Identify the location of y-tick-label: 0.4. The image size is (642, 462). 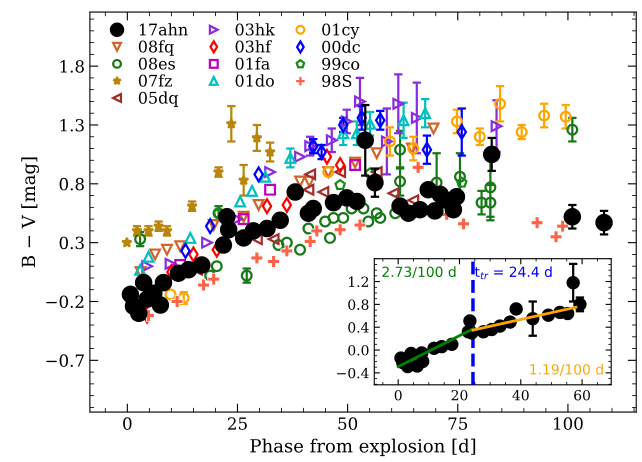
(358, 327).